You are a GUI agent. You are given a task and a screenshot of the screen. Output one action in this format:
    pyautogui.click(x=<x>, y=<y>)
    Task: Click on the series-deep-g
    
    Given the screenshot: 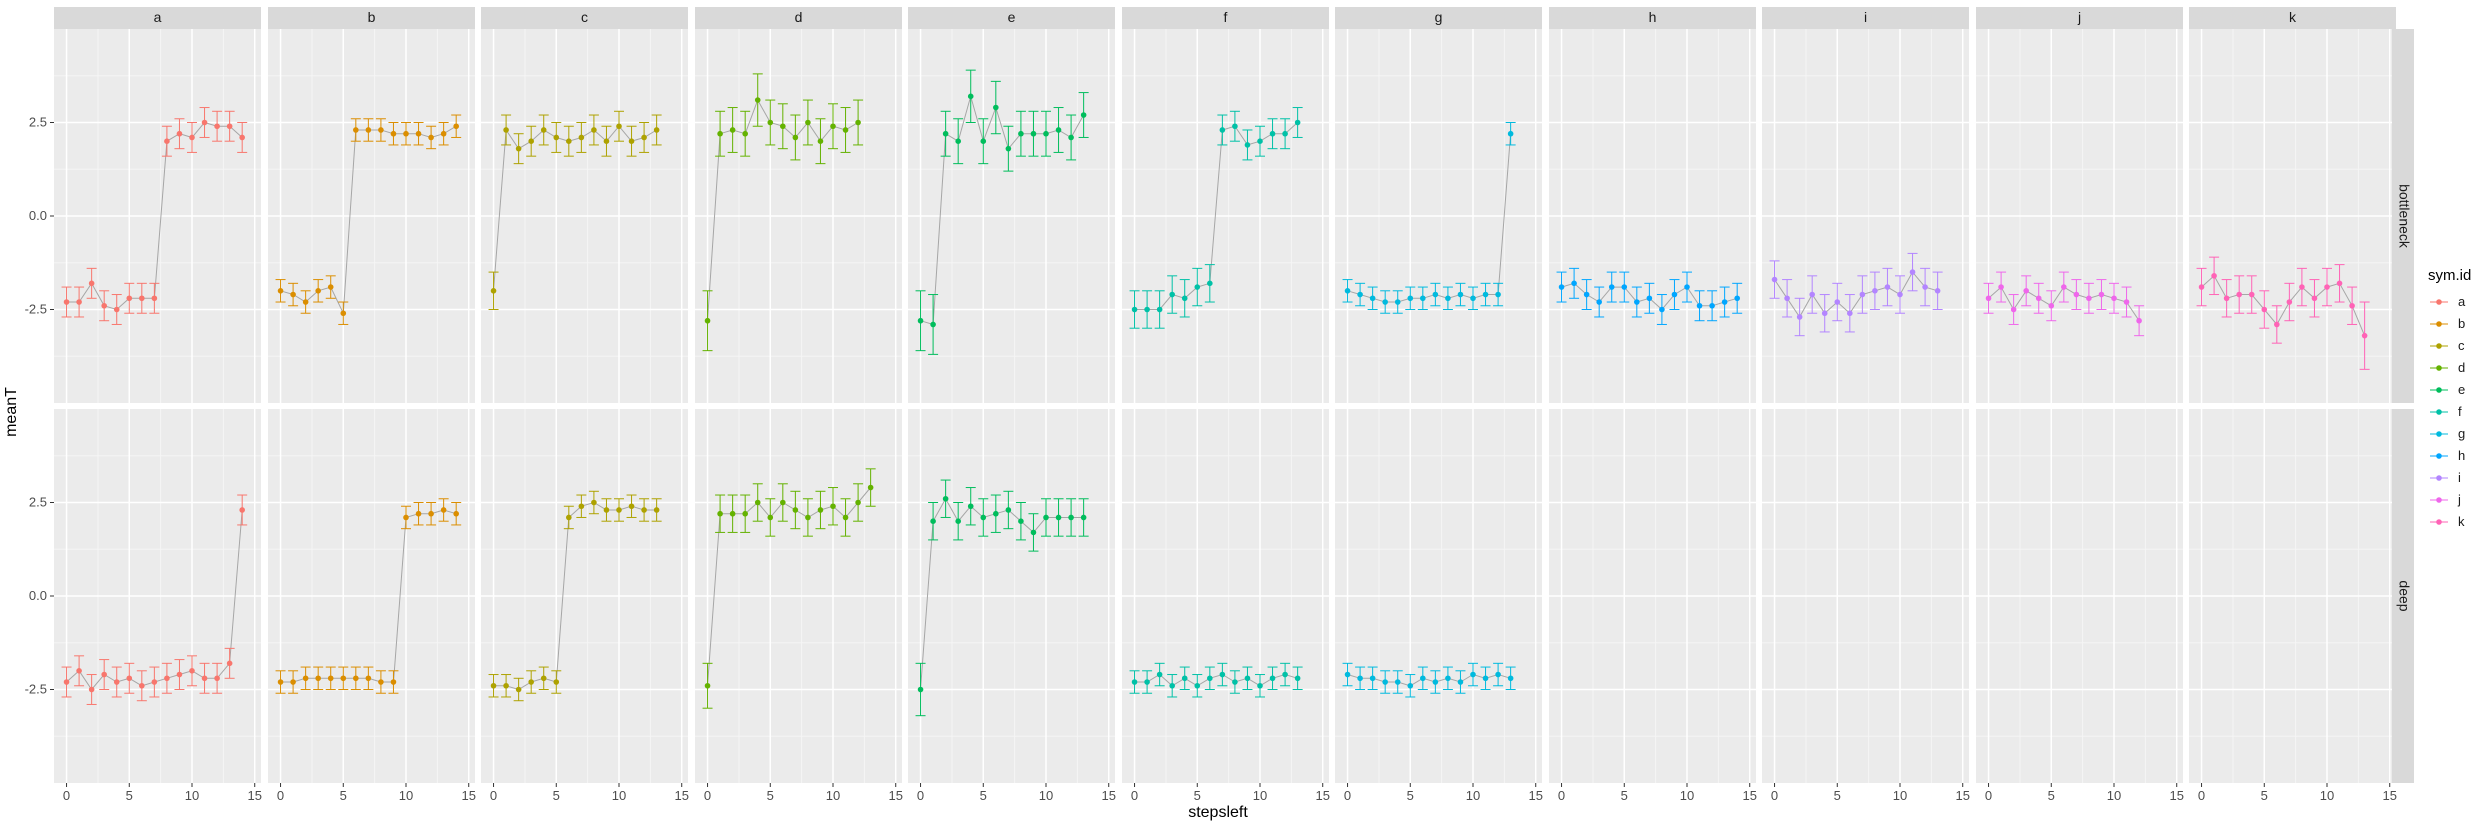 What is the action you would take?
    pyautogui.click(x=1429, y=680)
    